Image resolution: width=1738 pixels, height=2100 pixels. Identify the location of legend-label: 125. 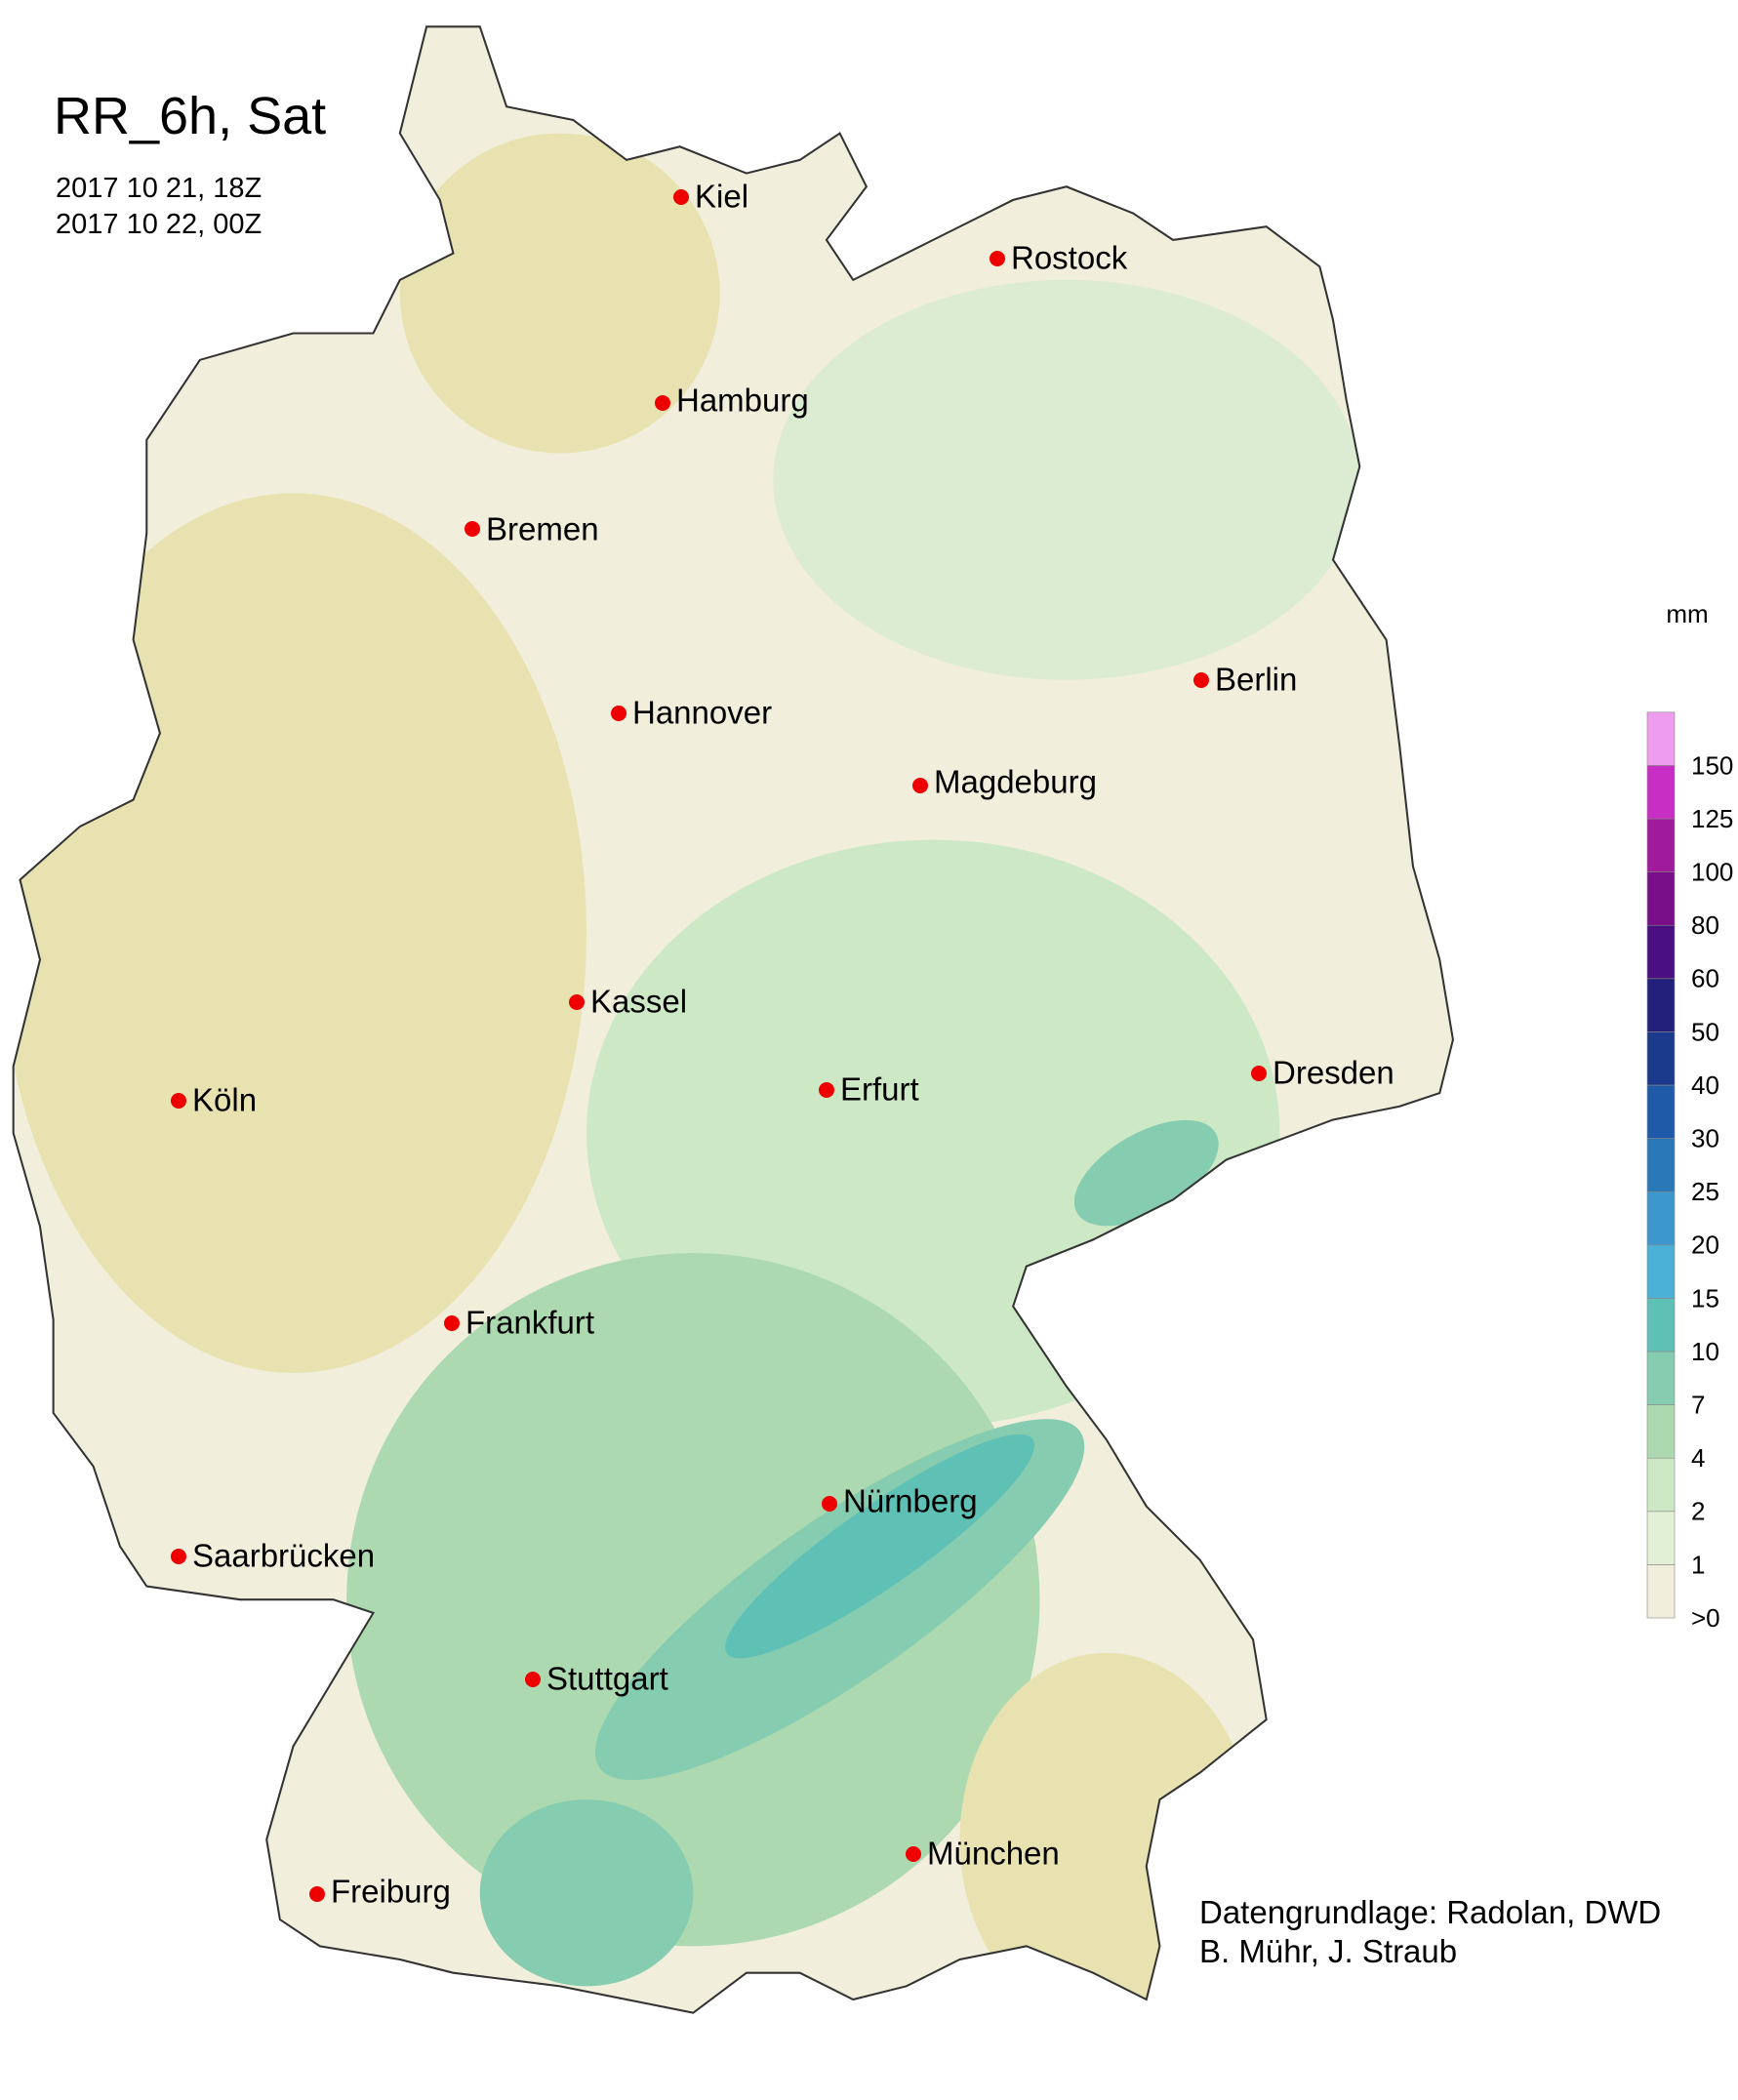
(1712, 818).